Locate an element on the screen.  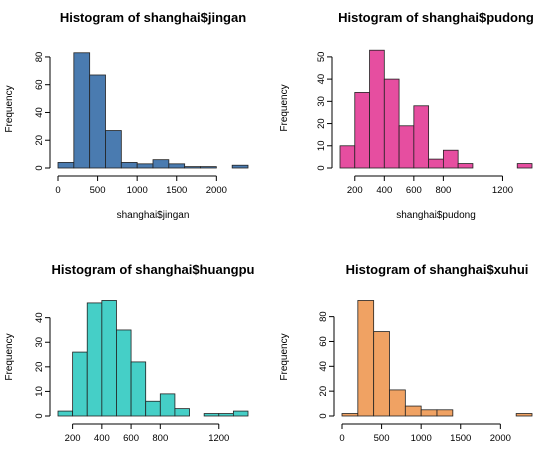
x-axis-label: shanghai$jingan is located at coordinates (153, 215).